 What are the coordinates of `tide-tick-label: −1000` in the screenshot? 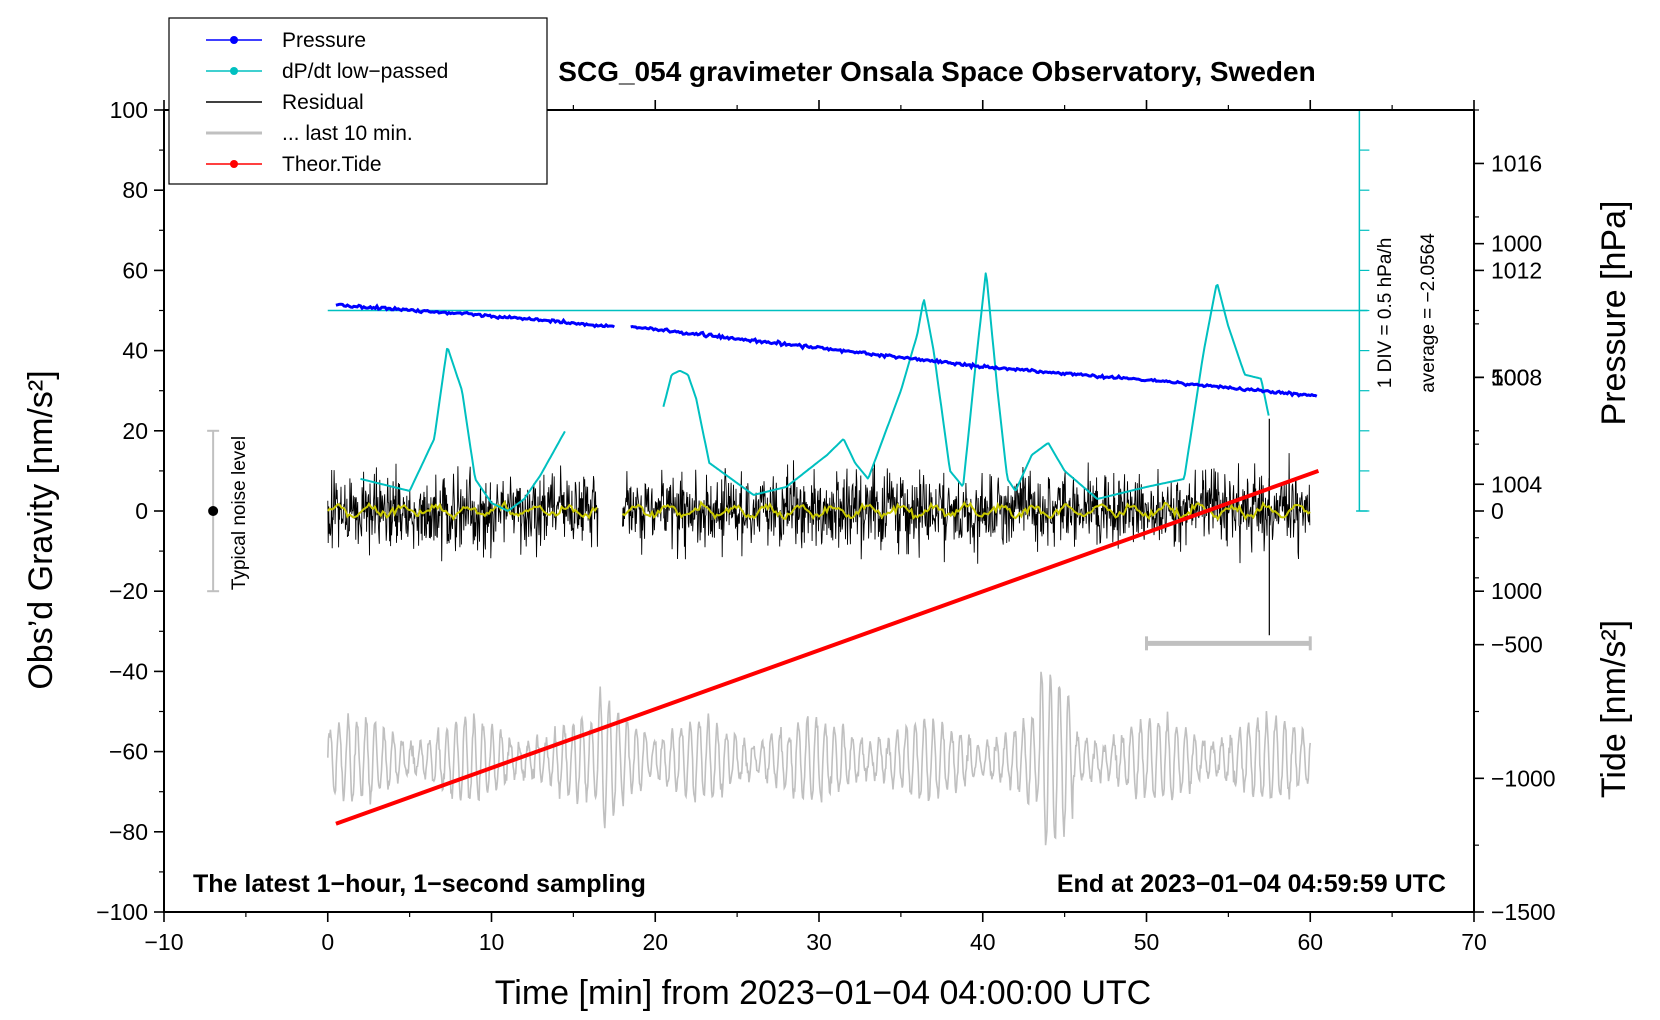 It's located at (1523, 778).